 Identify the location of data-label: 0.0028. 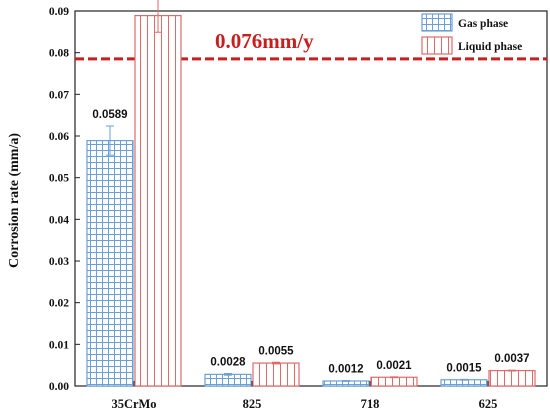
(228, 363).